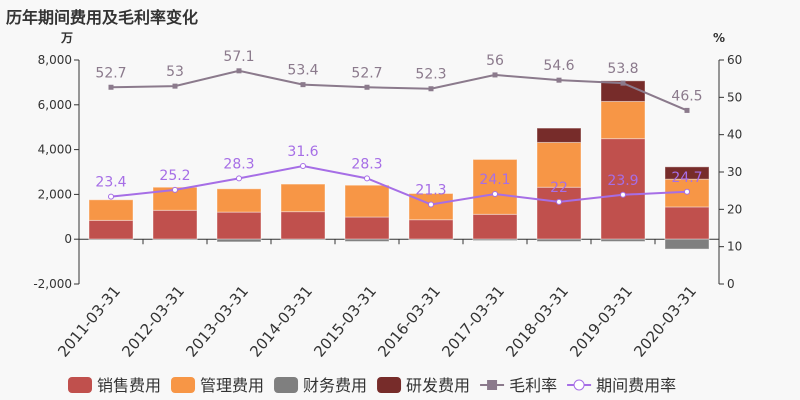 The width and height of the screenshot is (800, 400). I want to click on legend-swatch-研发费用, so click(389, 385).